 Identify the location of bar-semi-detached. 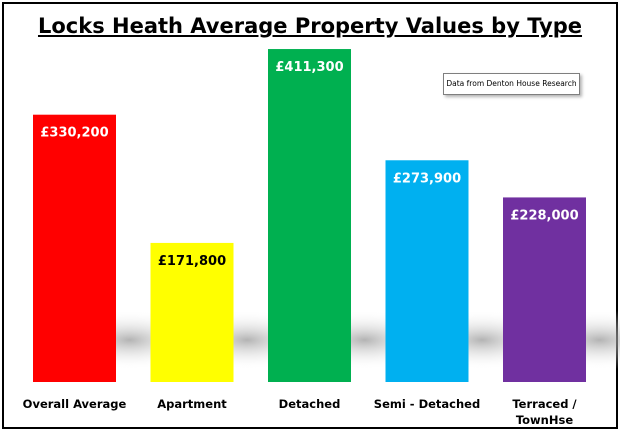
(427, 271).